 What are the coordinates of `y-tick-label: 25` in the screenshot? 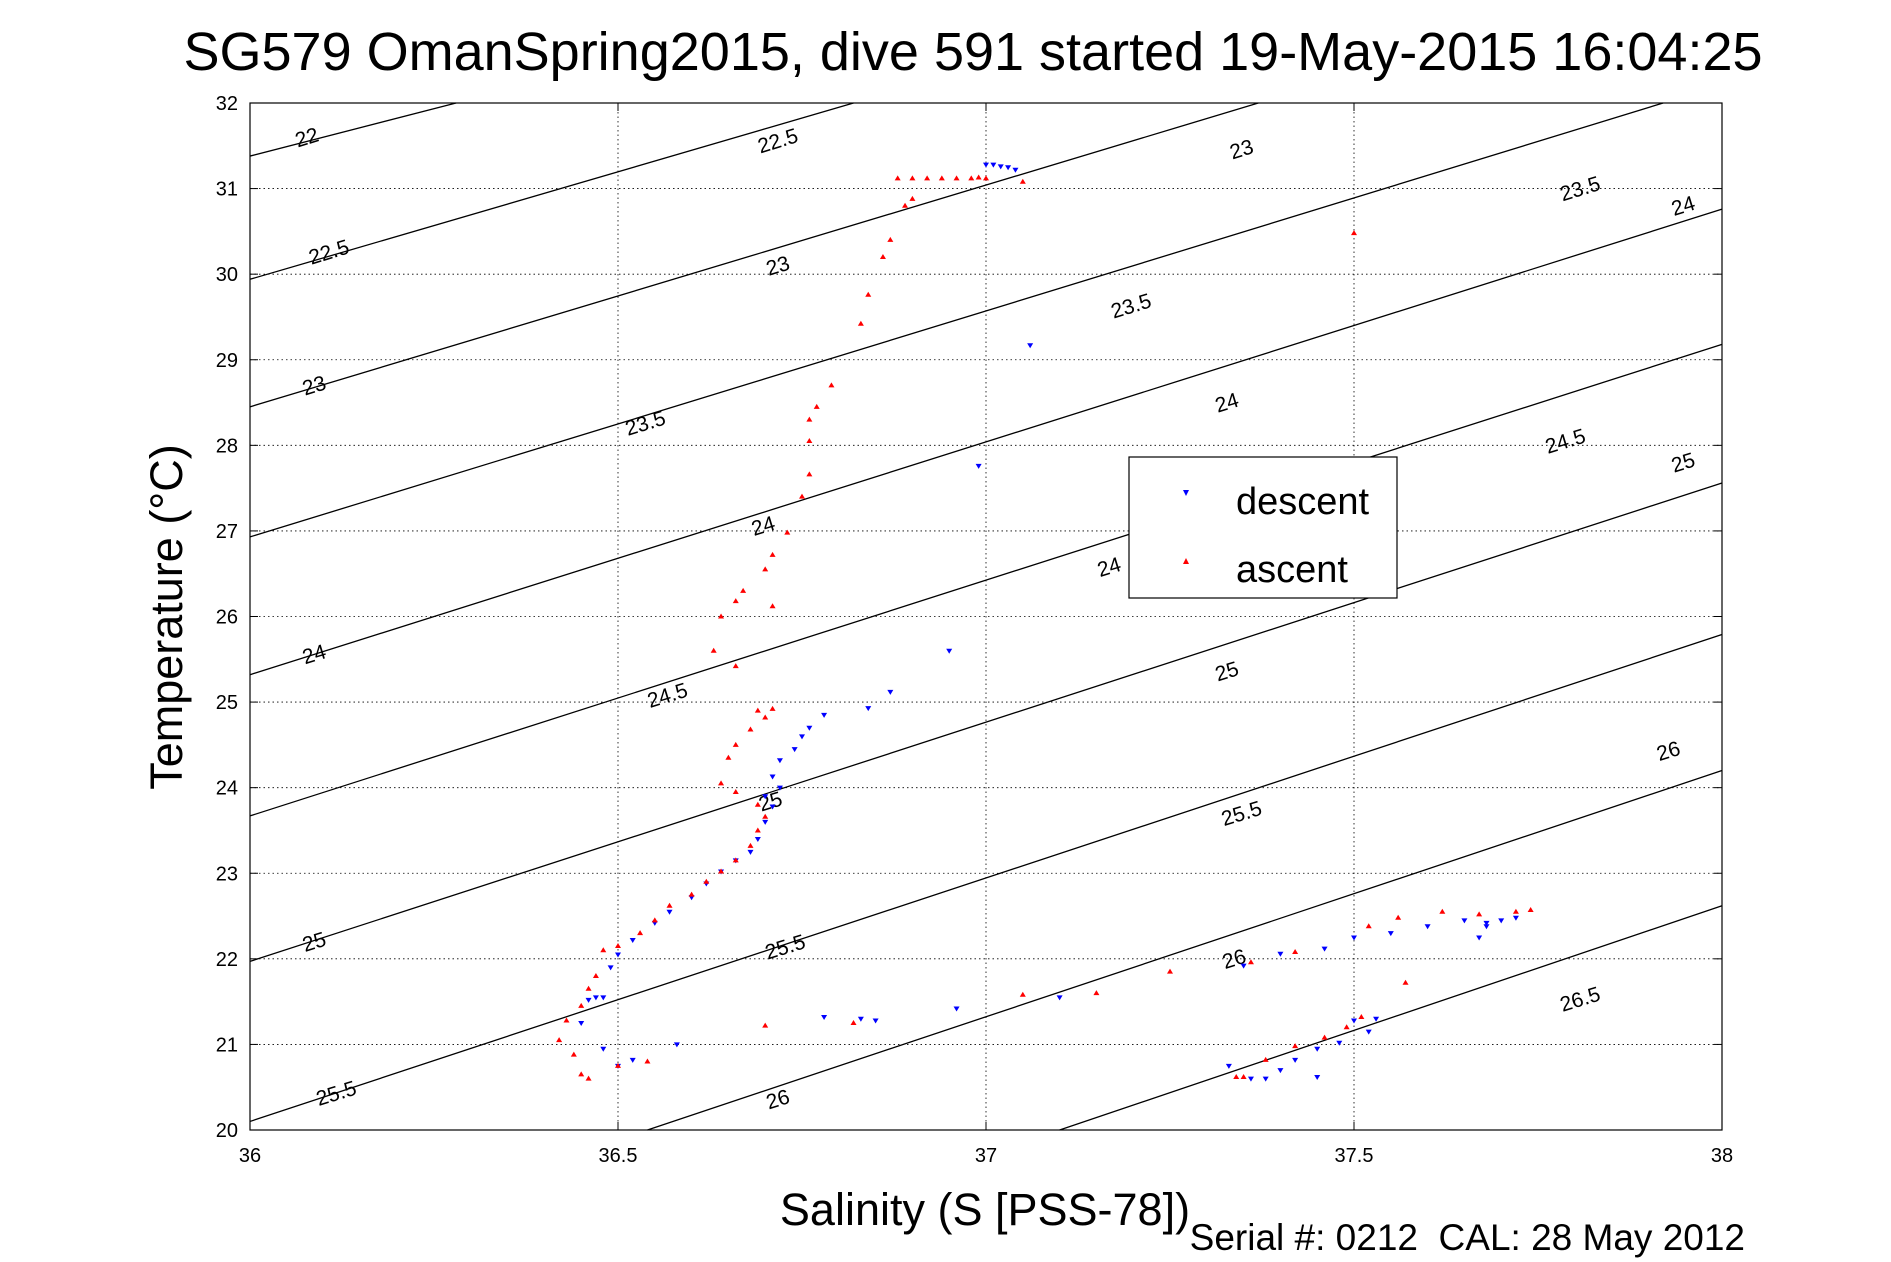 It's located at (227, 703).